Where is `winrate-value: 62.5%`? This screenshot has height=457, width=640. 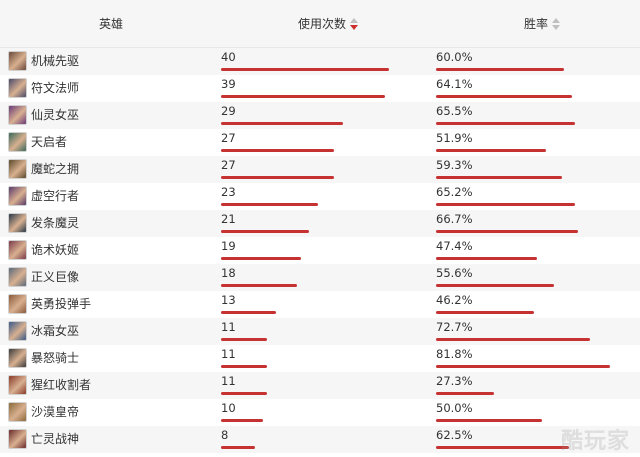 winrate-value: 62.5% is located at coordinates (454, 435).